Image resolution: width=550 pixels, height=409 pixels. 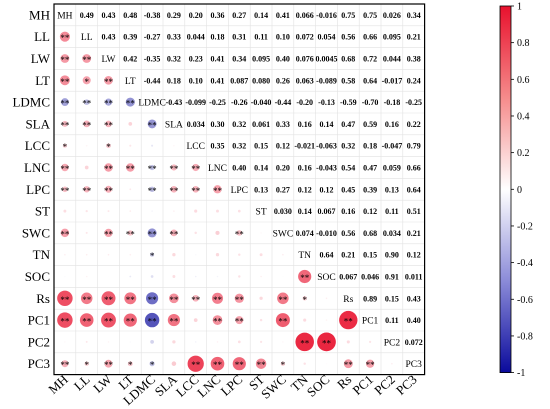 What do you see at coordinates (174, 125) in the screenshot?
I see `diagonal-label: SLA` at bounding box center [174, 125].